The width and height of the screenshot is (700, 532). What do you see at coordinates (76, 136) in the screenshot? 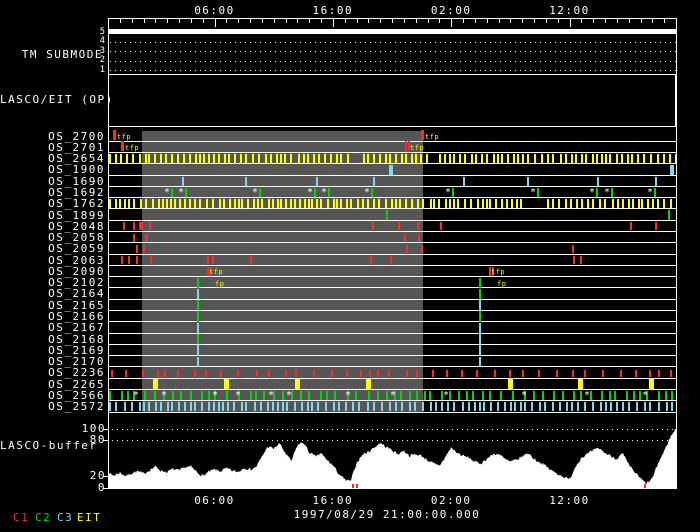
I see `row-label: OS_2700` at bounding box center [76, 136].